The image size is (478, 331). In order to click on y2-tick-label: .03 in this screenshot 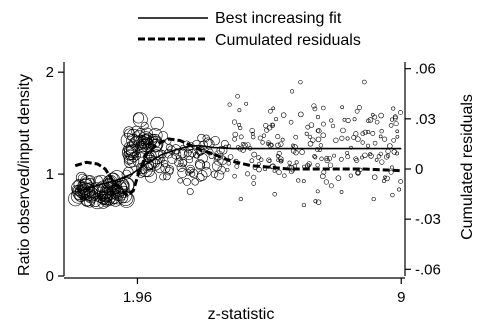, I will do `click(425, 119)`.